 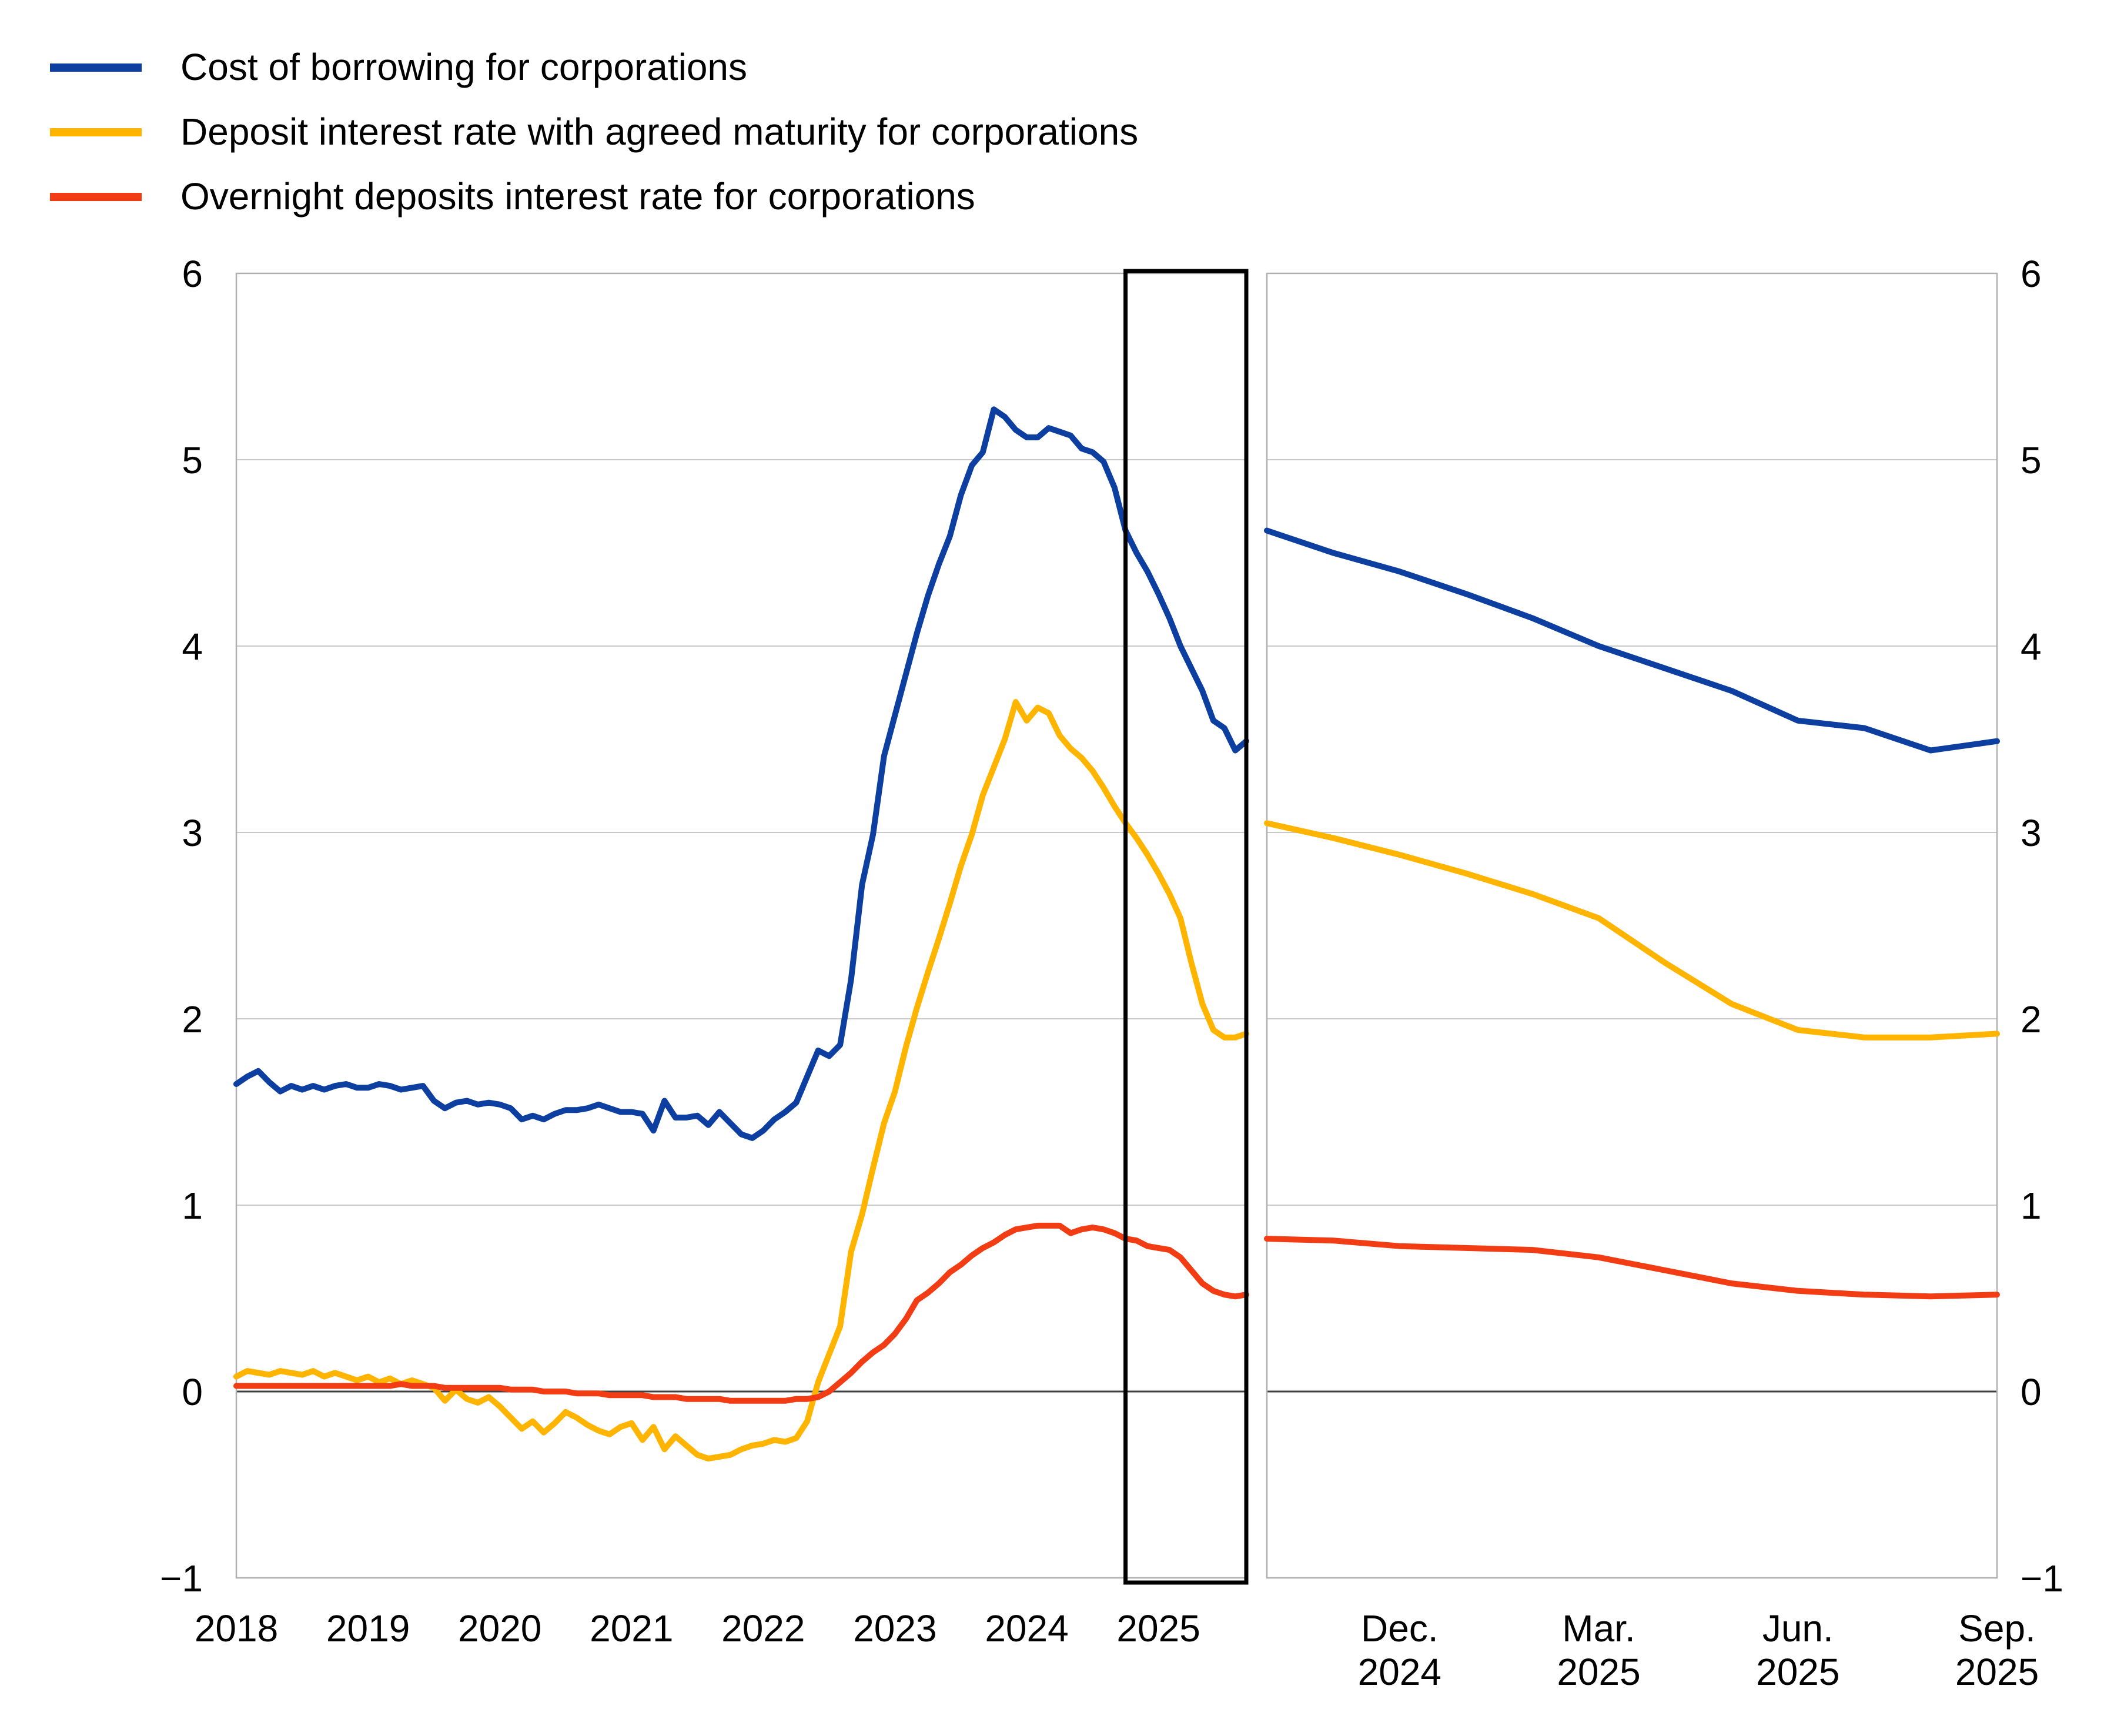 What do you see at coordinates (499, 1628) in the screenshot?
I see `svg-text: 2020` at bounding box center [499, 1628].